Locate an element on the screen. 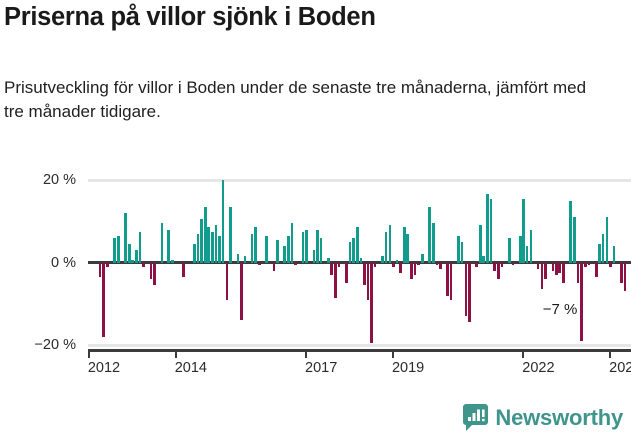 The width and height of the screenshot is (631, 439). last-value-annotation: −7 % is located at coordinates (560, 309).